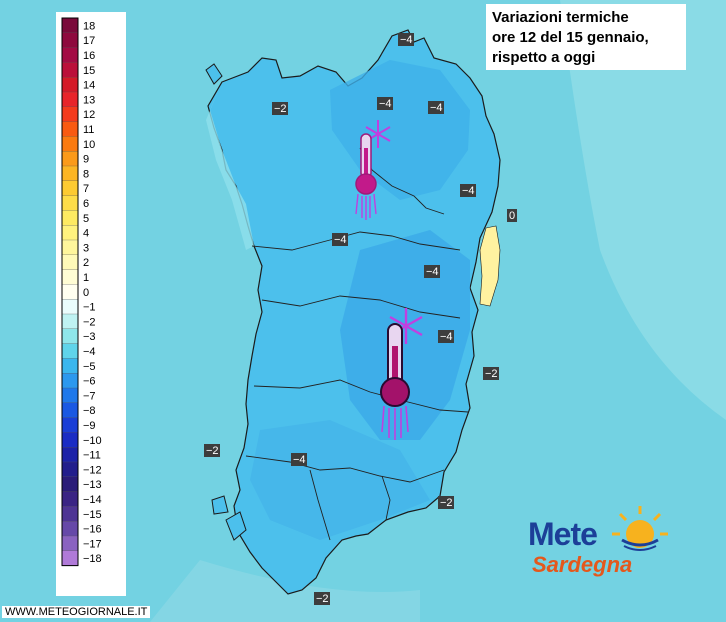  I want to click on legend-label: −5, so click(89, 367).